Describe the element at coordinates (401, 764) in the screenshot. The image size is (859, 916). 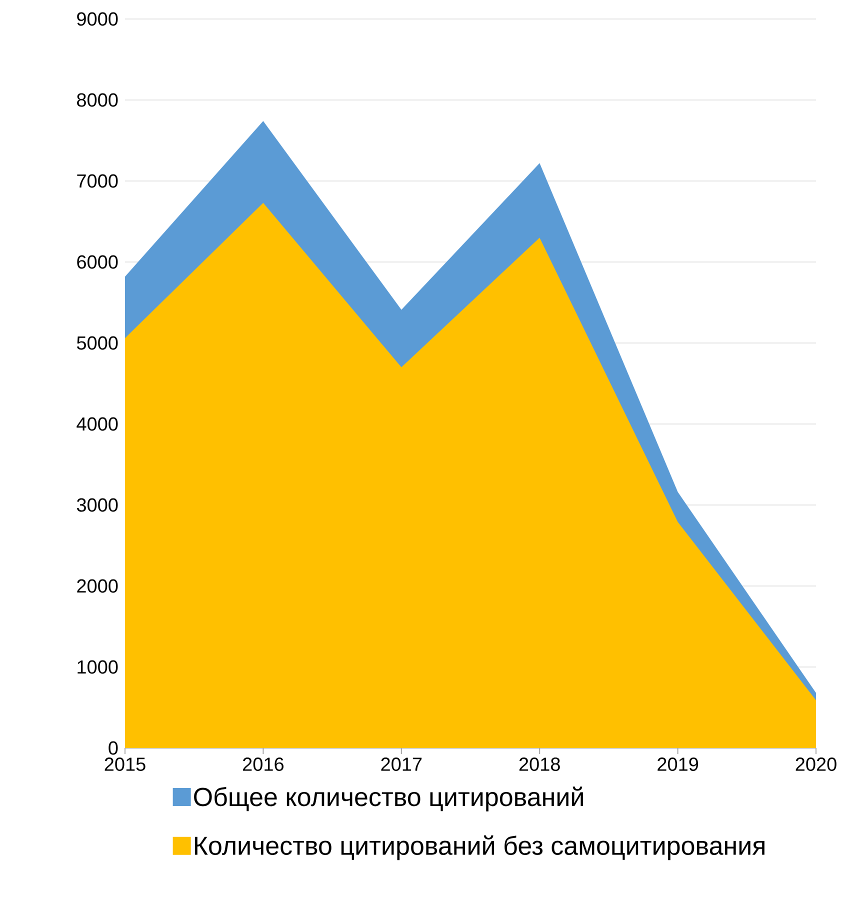
I see `x-tick-label: 2017` at that location.